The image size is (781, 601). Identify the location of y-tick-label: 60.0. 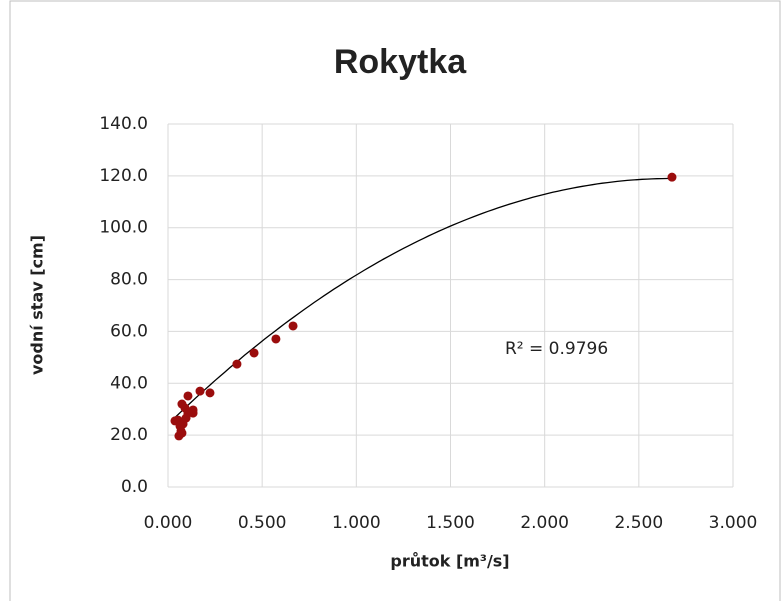
(129, 331).